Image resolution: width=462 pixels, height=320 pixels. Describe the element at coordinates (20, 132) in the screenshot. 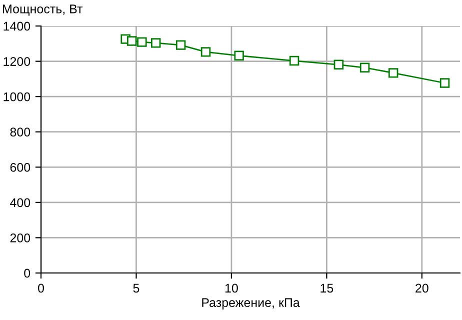

I see `y-tick-label: 800` at that location.